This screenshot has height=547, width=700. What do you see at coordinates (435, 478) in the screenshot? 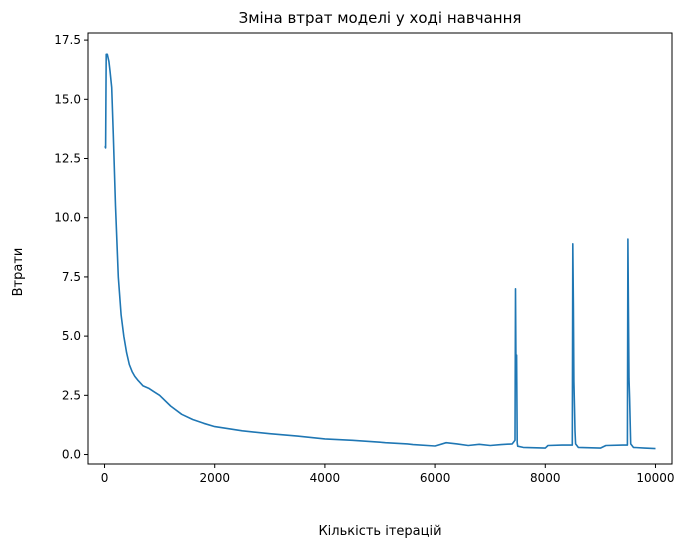
I see `x-tick-label: 6000` at bounding box center [435, 478].